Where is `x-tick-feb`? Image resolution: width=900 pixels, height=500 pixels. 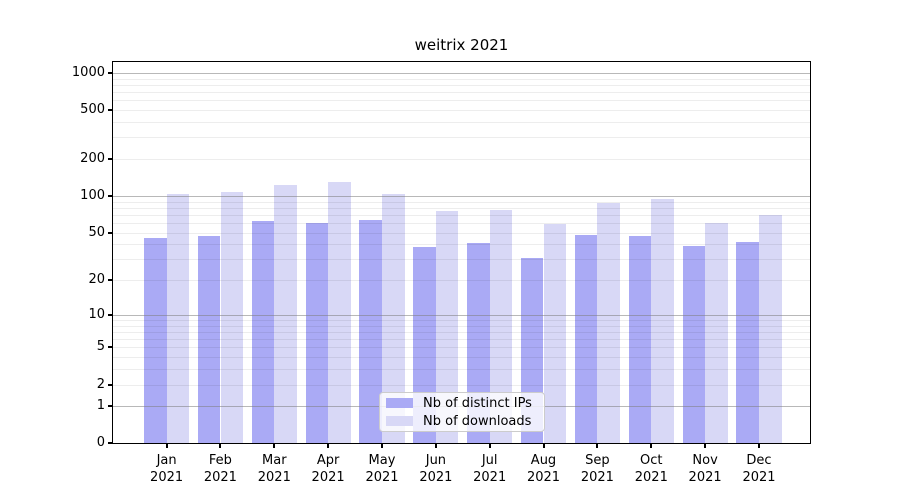 x-tick-feb is located at coordinates (220, 445).